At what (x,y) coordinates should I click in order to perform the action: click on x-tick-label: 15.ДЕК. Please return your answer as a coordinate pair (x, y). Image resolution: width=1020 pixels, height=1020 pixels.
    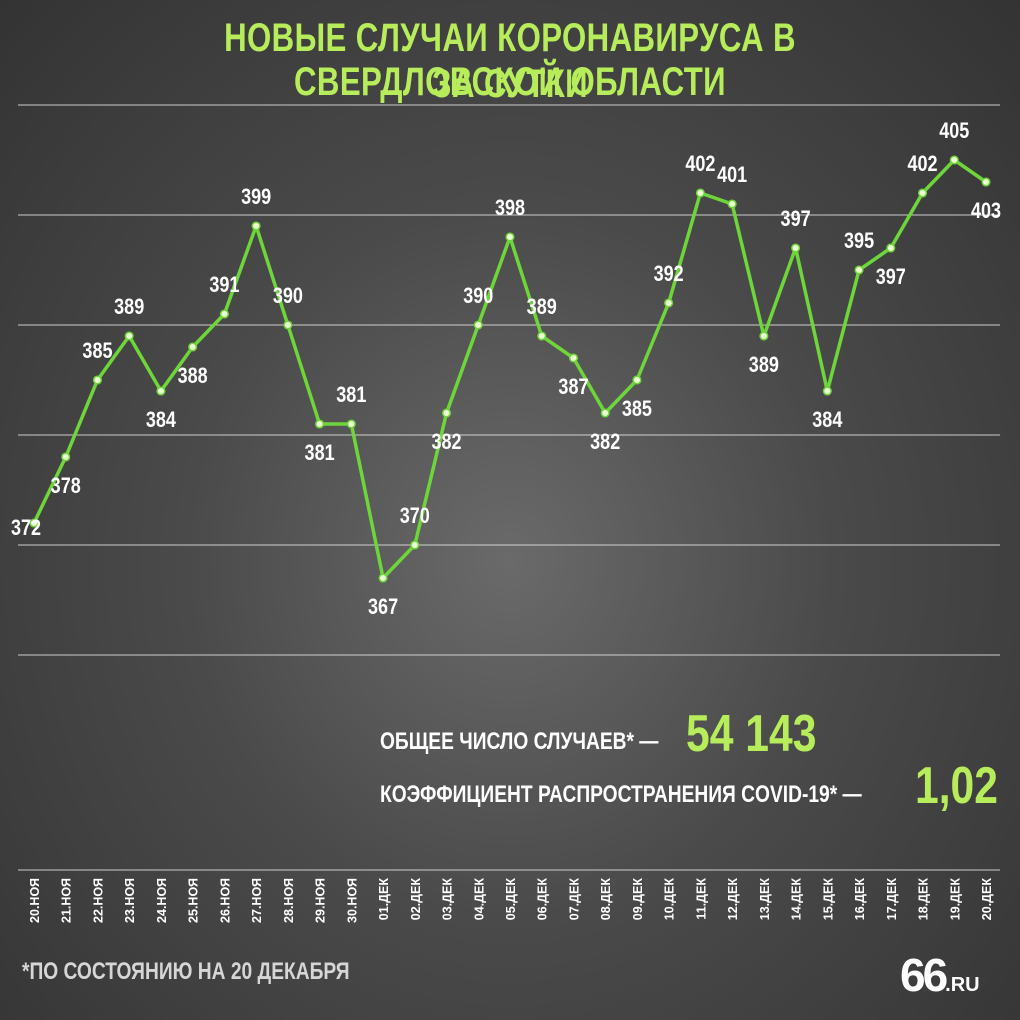
    Looking at the image, I should click on (828, 899).